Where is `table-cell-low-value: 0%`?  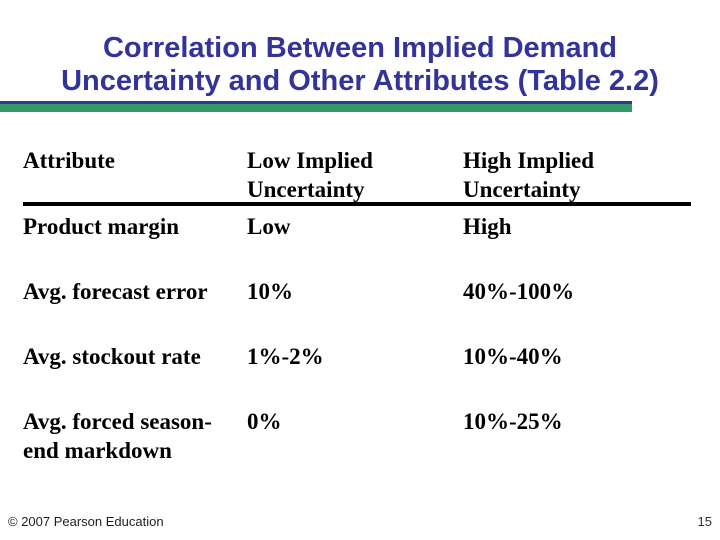 table-cell-low-value: 0% is located at coordinates (264, 421).